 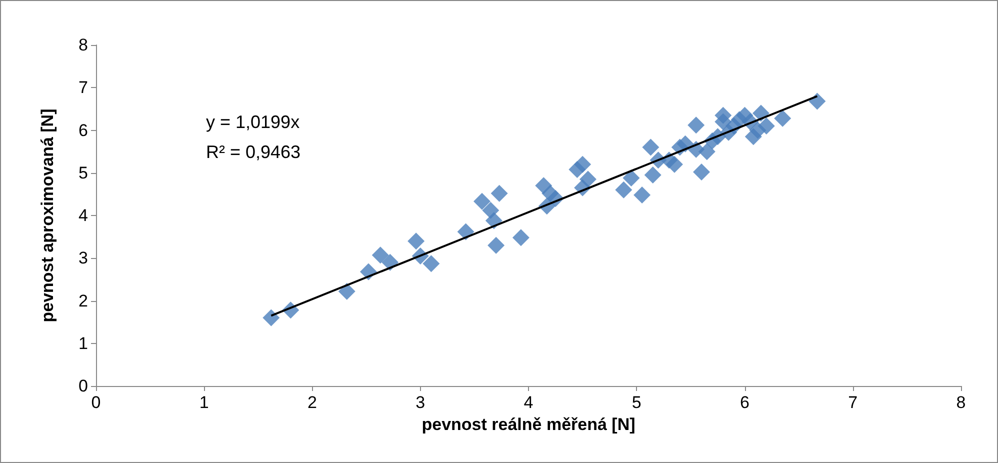 What do you see at coordinates (253, 122) in the screenshot?
I see `annotation: y = 1,0199x` at bounding box center [253, 122].